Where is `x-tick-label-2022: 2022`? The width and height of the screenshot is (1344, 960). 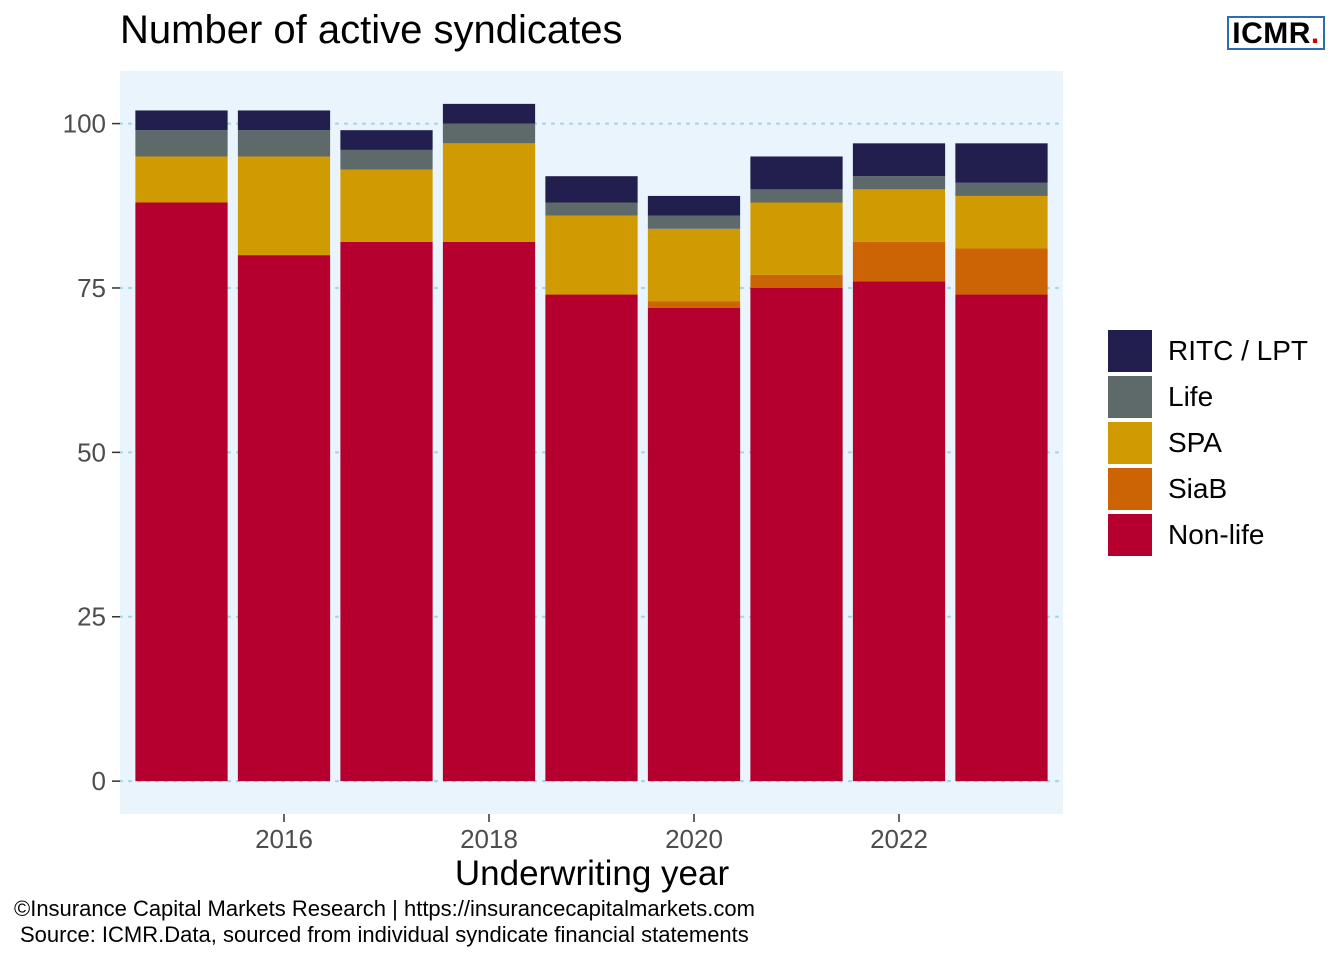 x-tick-label-2022: 2022 is located at coordinates (899, 839).